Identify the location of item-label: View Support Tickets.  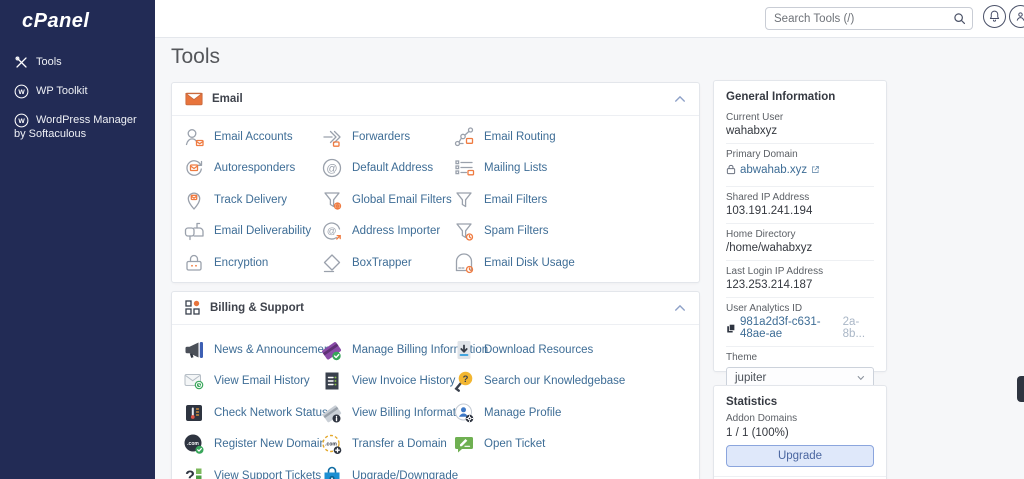
(268, 474).